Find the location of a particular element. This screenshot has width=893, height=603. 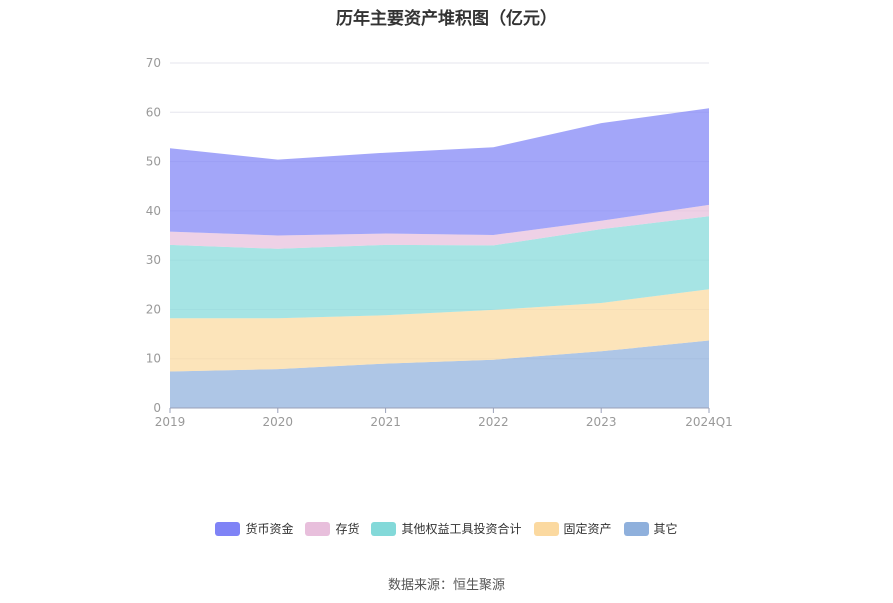

data-source: 数据来源：恒生聚源 is located at coordinates (446, 585).